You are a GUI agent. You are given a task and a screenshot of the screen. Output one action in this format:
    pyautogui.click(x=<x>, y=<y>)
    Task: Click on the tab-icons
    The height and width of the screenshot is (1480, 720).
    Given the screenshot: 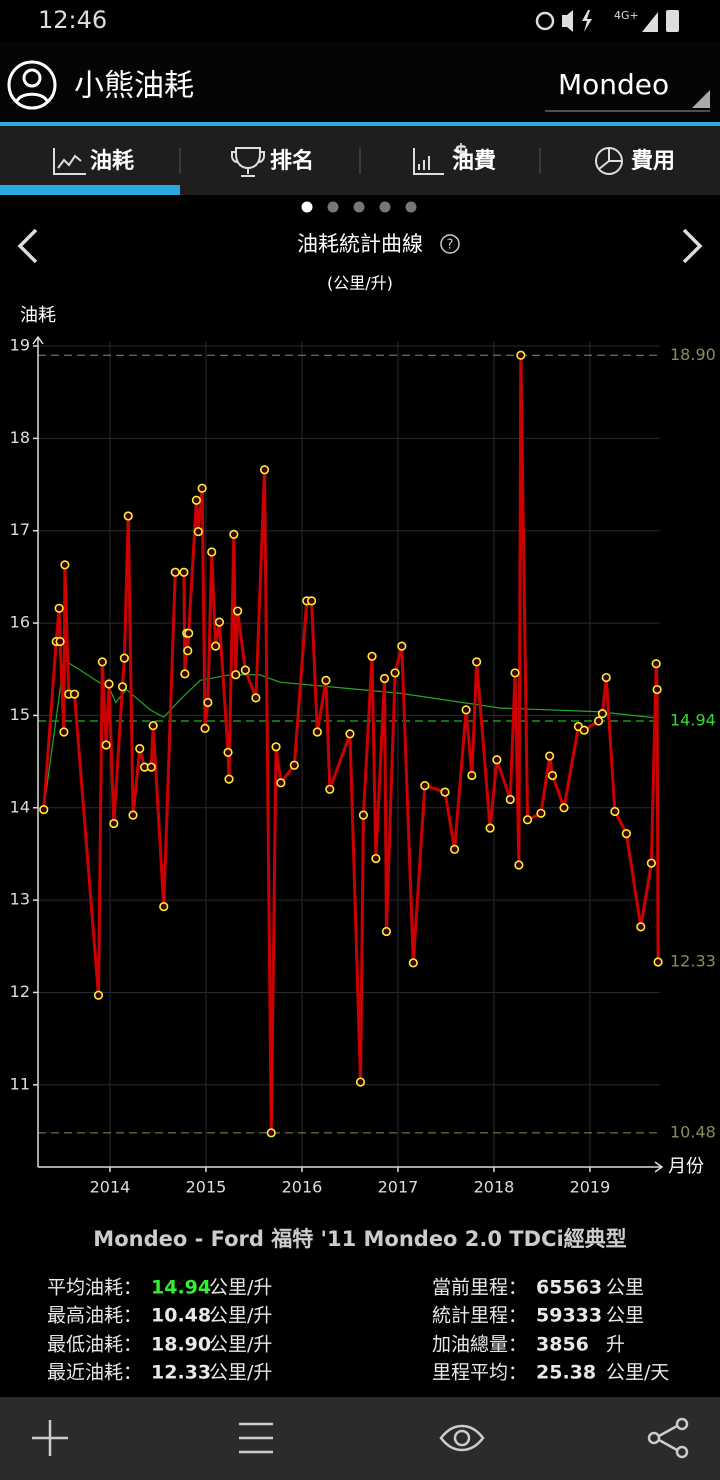 What is the action you would take?
    pyautogui.click(x=338, y=162)
    